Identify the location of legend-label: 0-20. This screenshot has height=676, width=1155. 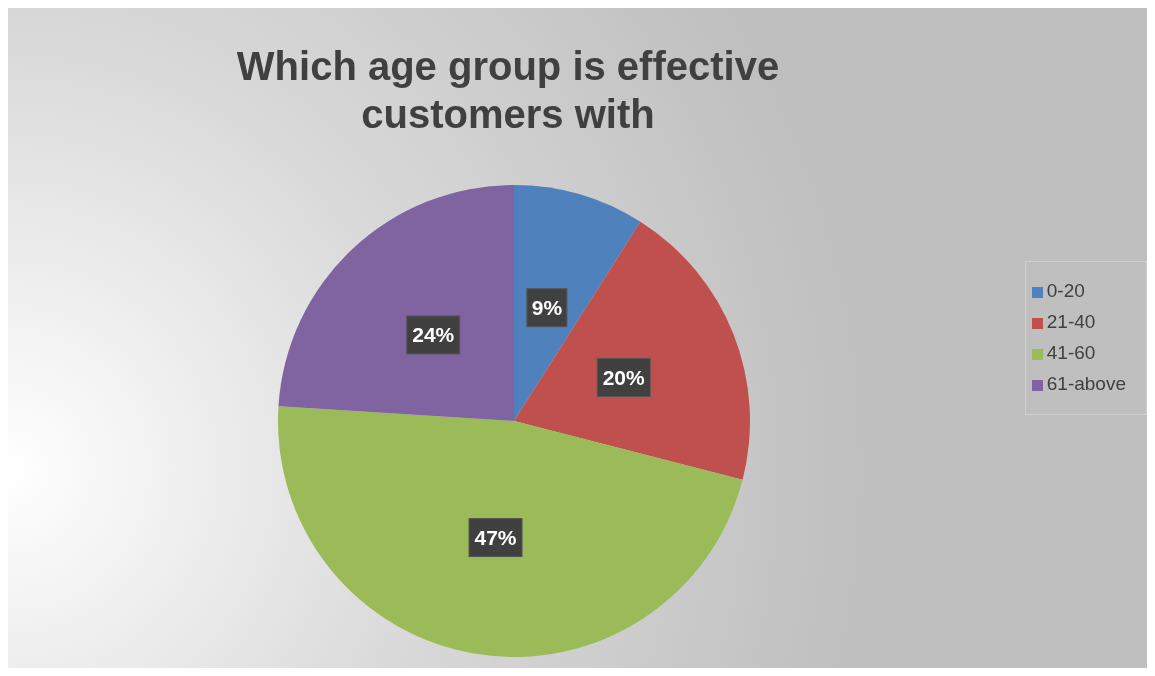
(1065, 290).